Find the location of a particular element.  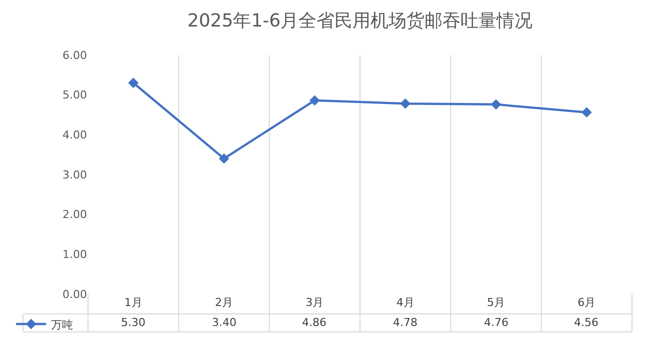

y-tick-label: 2.00 is located at coordinates (74, 215).